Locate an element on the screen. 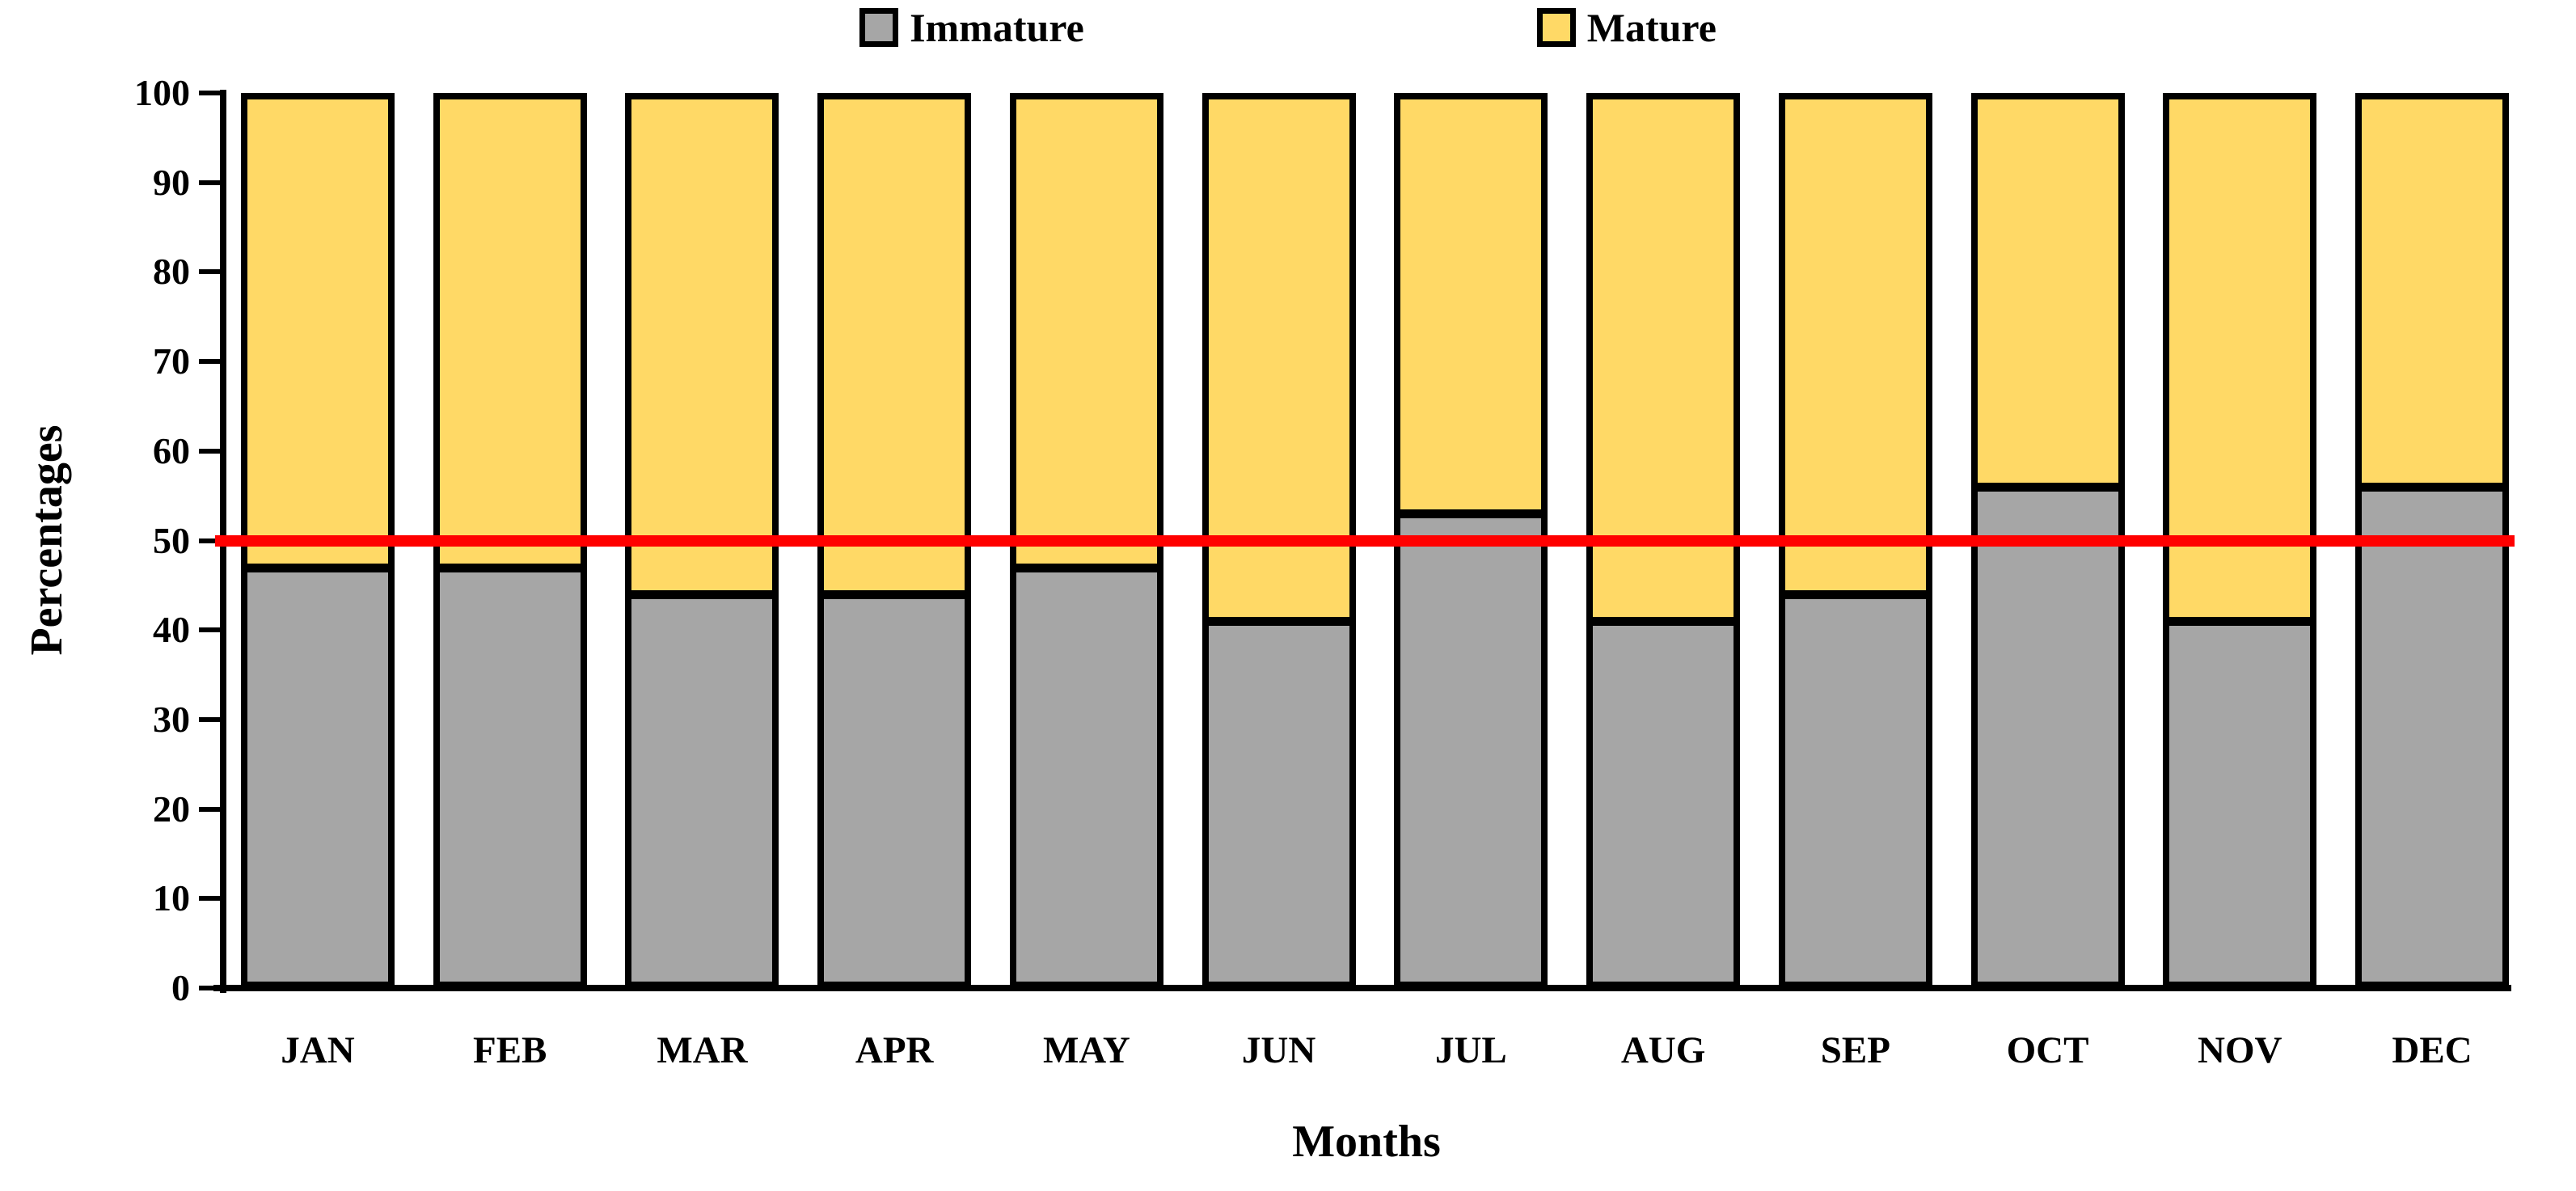  bar-dec-mature is located at coordinates (2432, 290).